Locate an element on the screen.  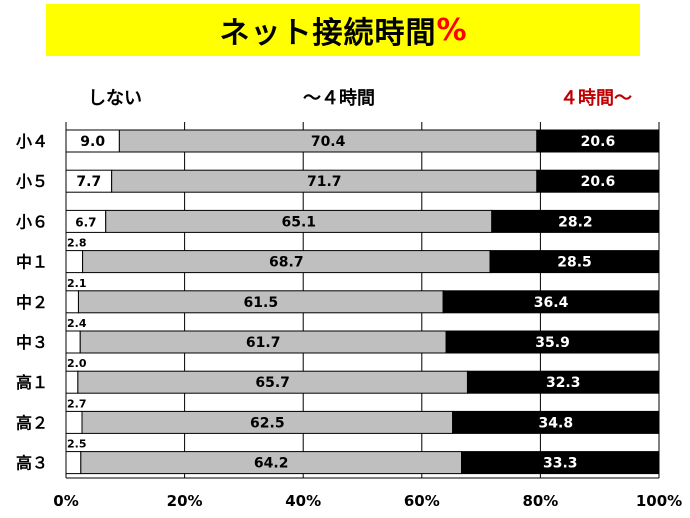
data-label: 33.3 is located at coordinates (560, 464).